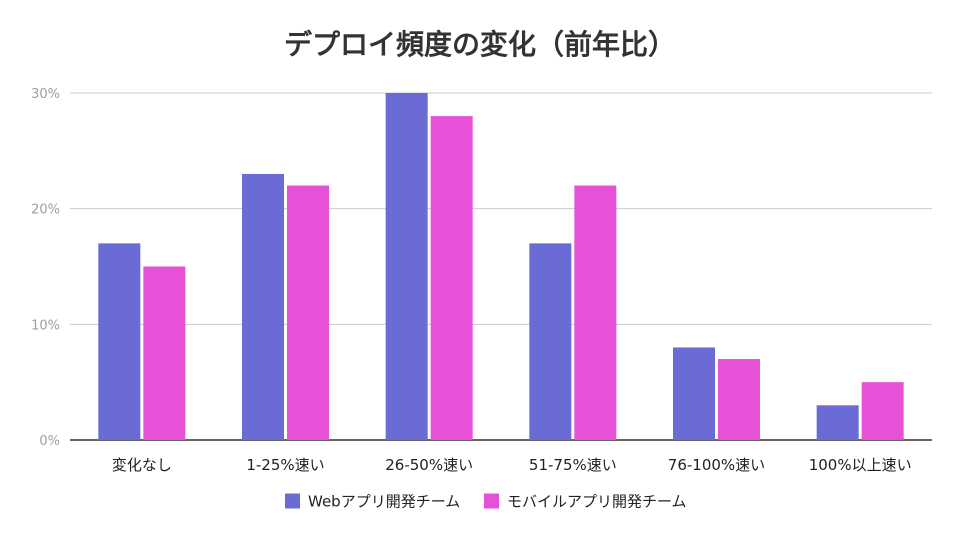 The width and height of the screenshot is (960, 540). What do you see at coordinates (716, 465) in the screenshot?
I see `x-tick-label: 76-100%速い` at bounding box center [716, 465].